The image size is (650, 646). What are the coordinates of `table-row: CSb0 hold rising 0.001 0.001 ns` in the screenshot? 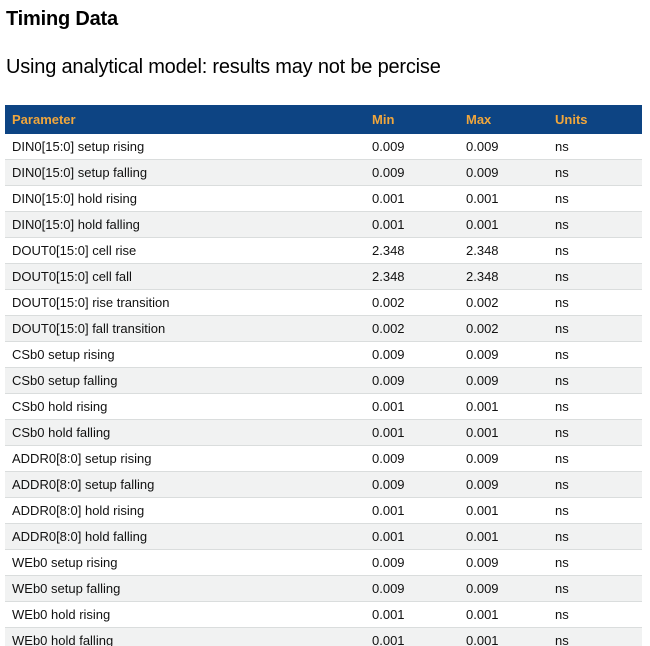 It's located at (323, 406).